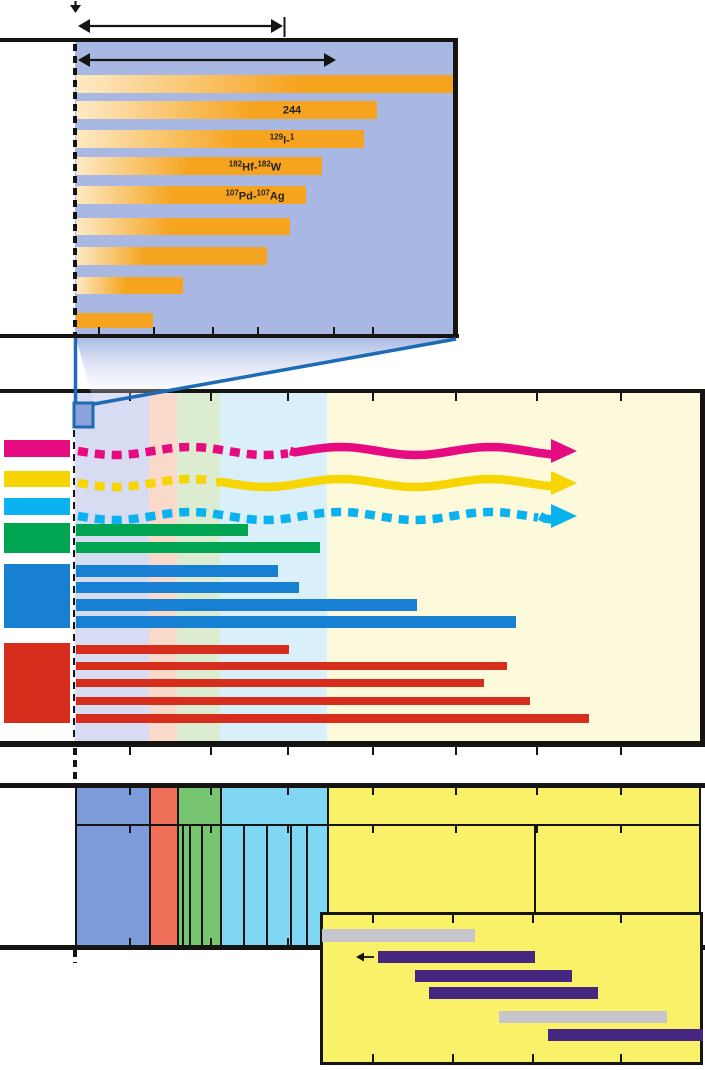 This screenshot has height=1070, width=705. Describe the element at coordinates (352, 785) in the screenshot. I see `strip-top-border` at that location.